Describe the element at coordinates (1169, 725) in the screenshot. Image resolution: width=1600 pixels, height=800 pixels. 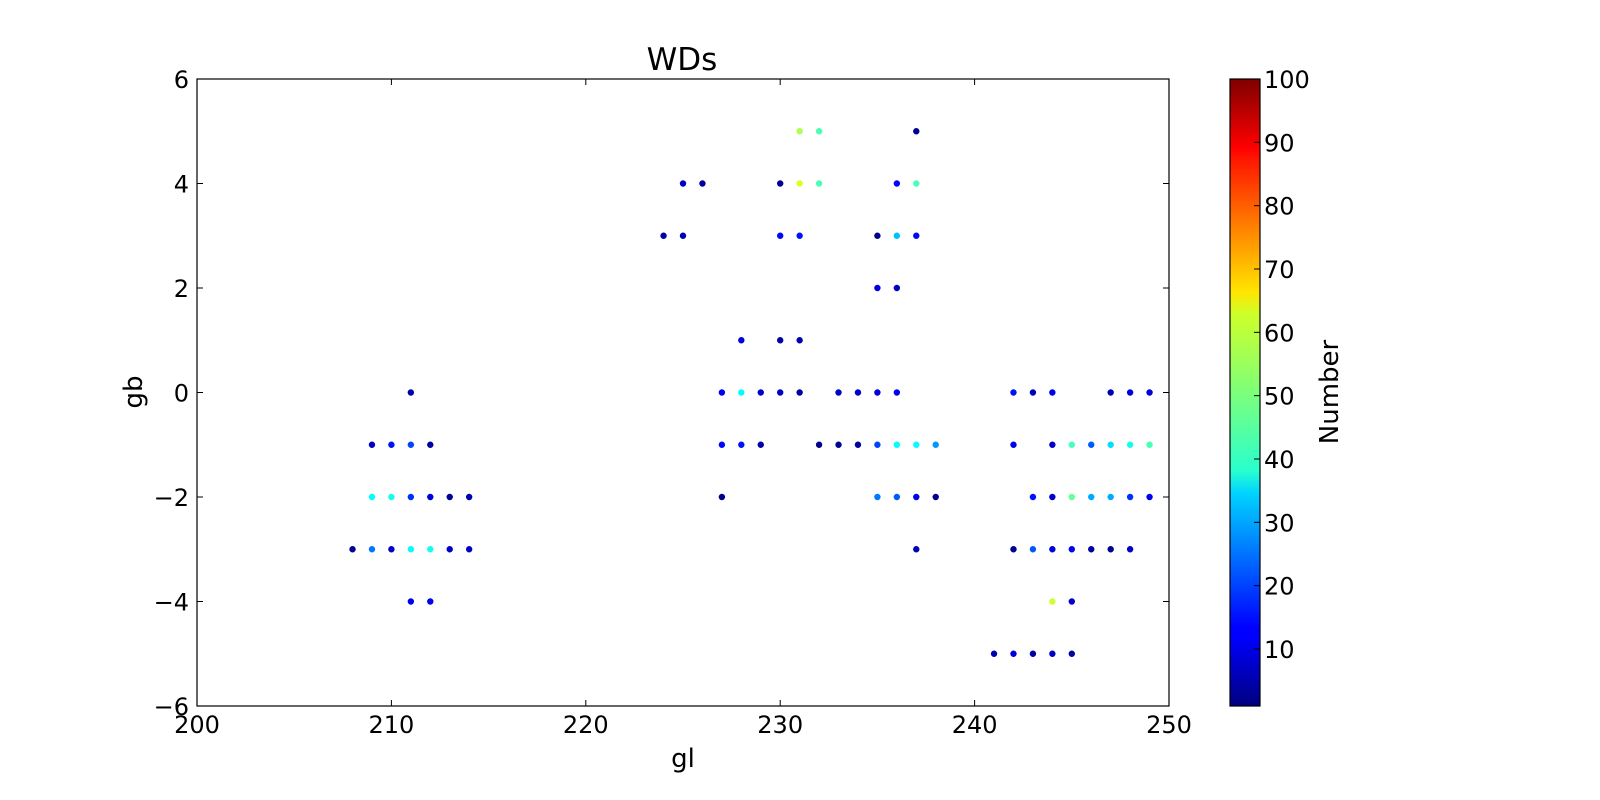
I see `x-tick-label: 250` at that location.